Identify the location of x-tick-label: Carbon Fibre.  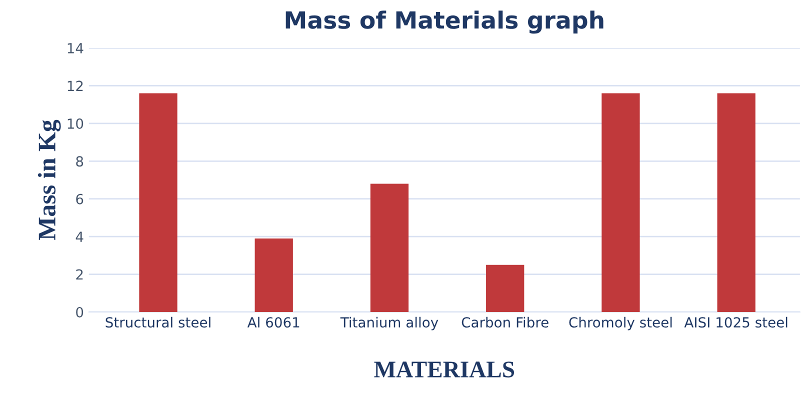
(505, 322).